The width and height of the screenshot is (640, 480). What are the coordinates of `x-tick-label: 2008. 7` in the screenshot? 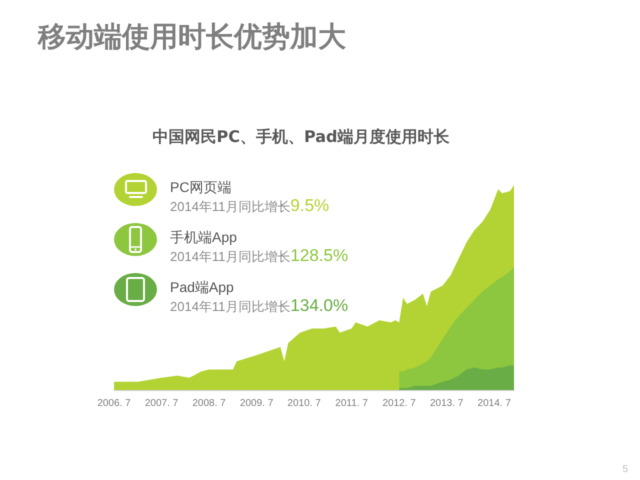 It's located at (209, 403).